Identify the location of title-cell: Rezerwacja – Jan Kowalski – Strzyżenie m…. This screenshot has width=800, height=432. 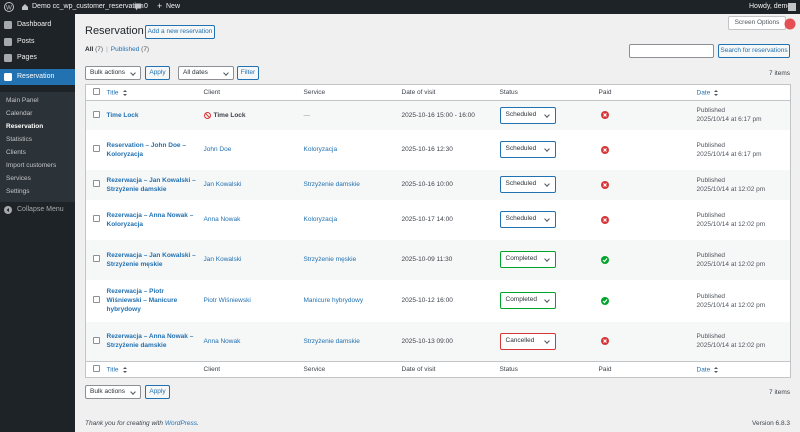
(152, 260).